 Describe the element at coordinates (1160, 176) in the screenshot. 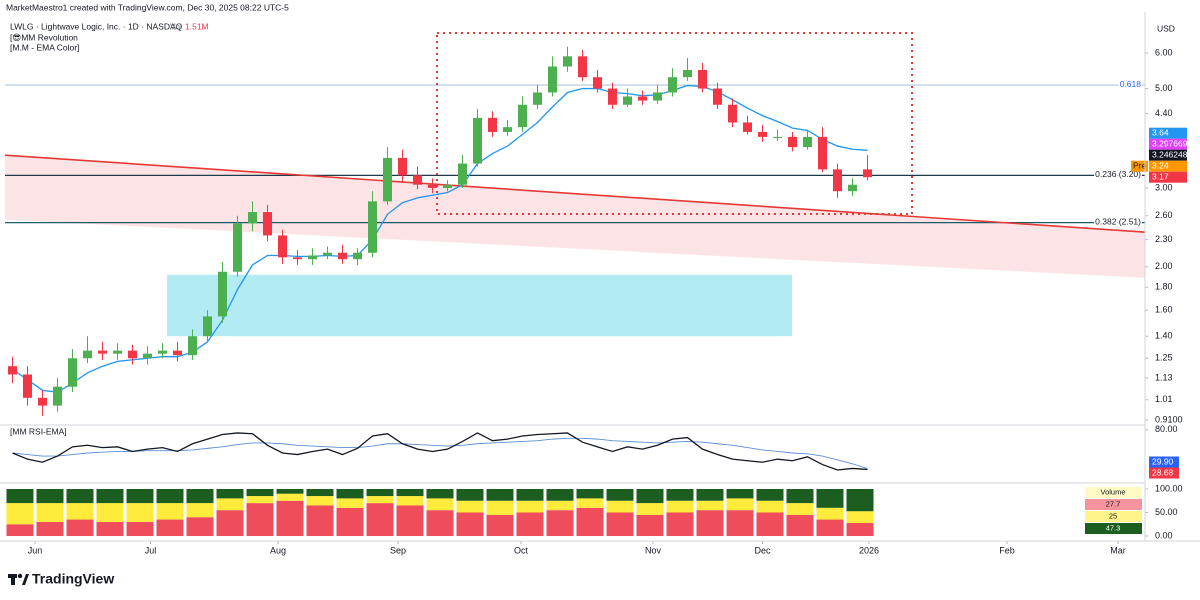

I see `price-marker-label: 3.17` at that location.